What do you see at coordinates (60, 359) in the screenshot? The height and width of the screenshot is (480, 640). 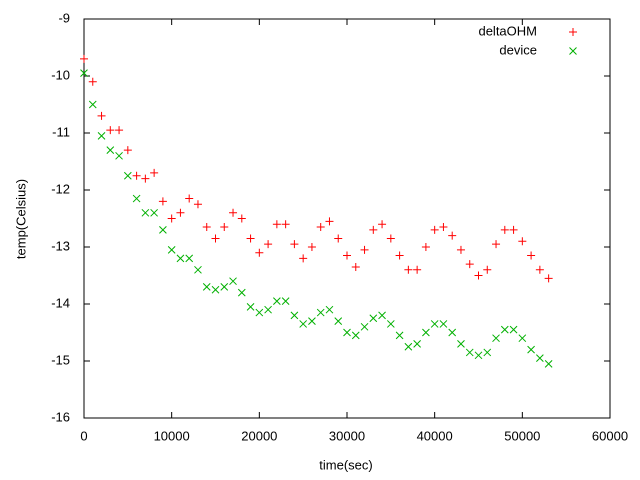 I see `y-tick-label: -15` at bounding box center [60, 359].